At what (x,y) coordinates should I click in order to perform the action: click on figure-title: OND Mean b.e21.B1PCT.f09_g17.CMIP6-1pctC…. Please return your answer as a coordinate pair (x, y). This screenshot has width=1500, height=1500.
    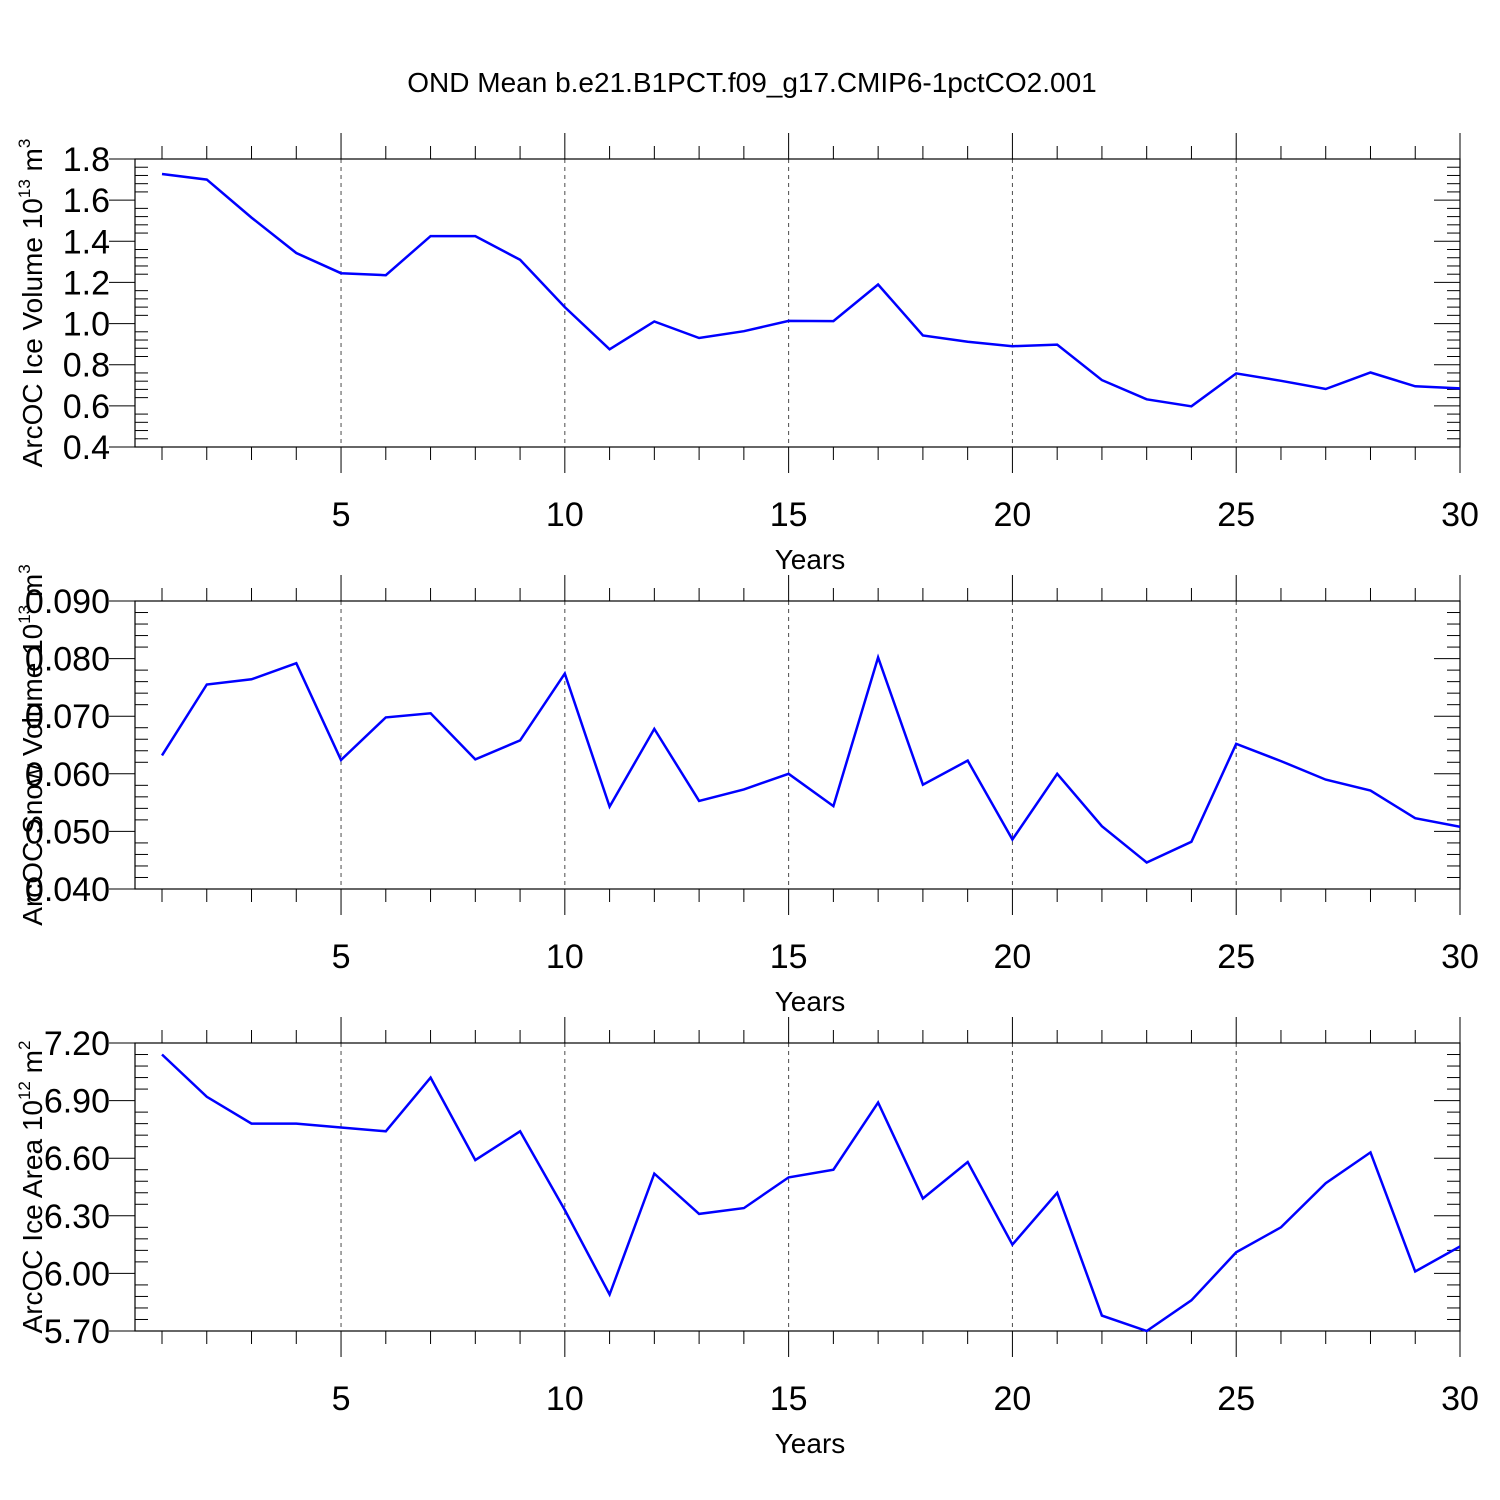
    Looking at the image, I should click on (751, 82).